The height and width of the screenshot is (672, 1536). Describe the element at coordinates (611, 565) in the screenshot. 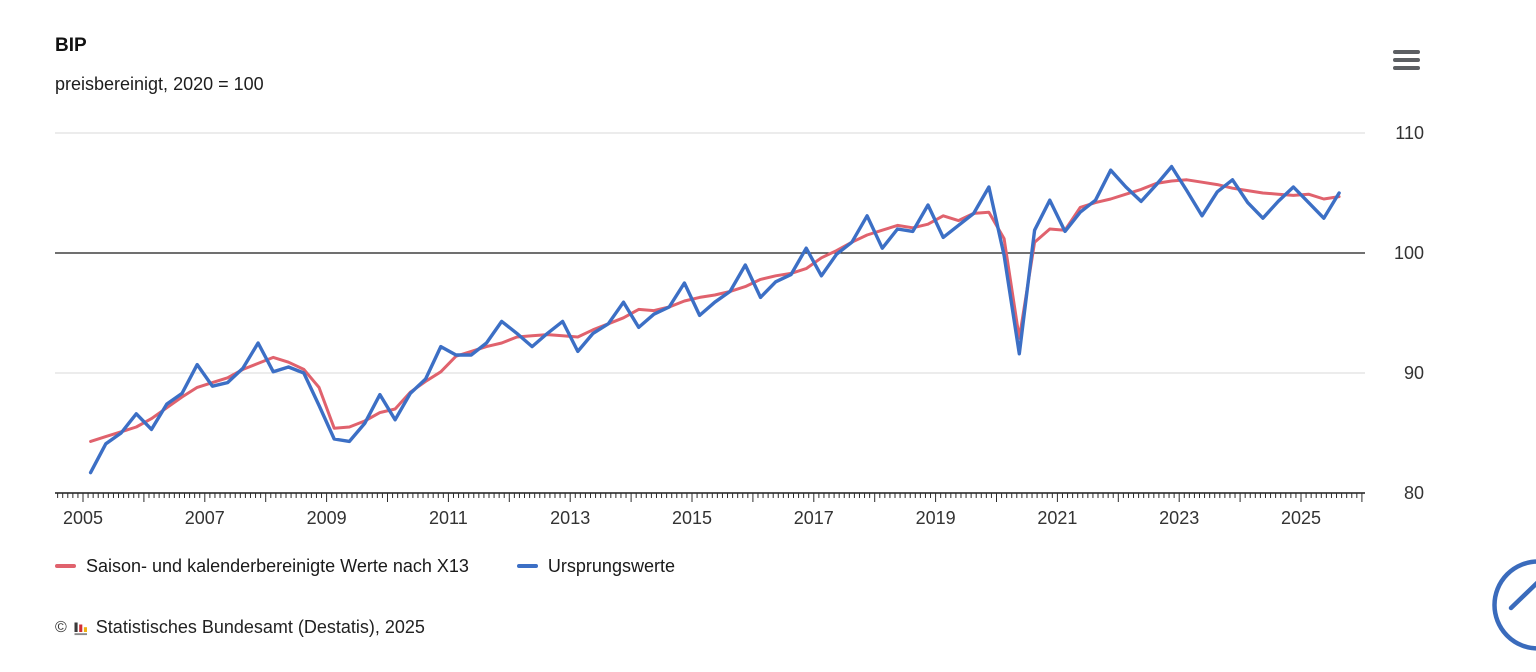

I see `legend-label-original: Ursprungswerte` at that location.